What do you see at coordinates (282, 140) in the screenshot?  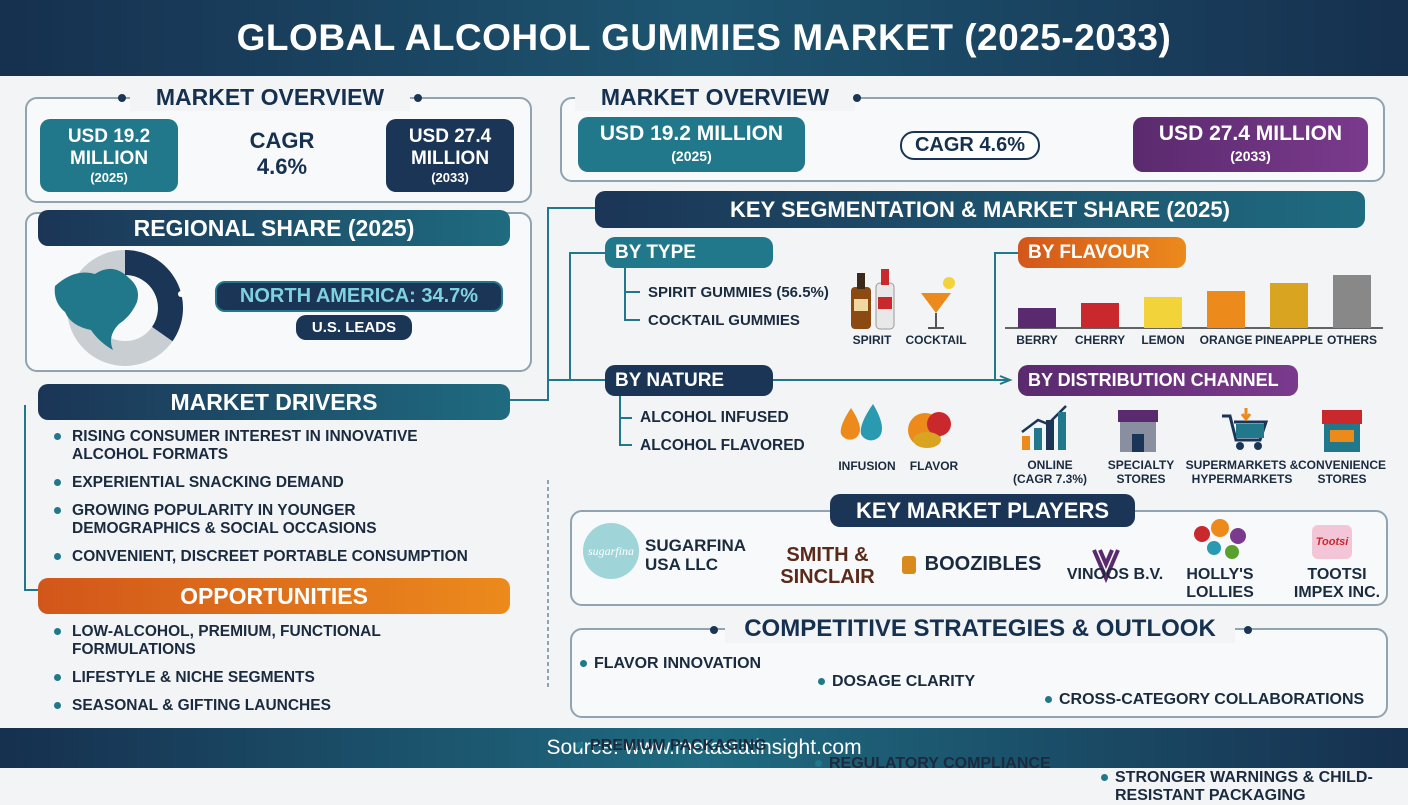 I see `cagr-line: CAGR` at bounding box center [282, 140].